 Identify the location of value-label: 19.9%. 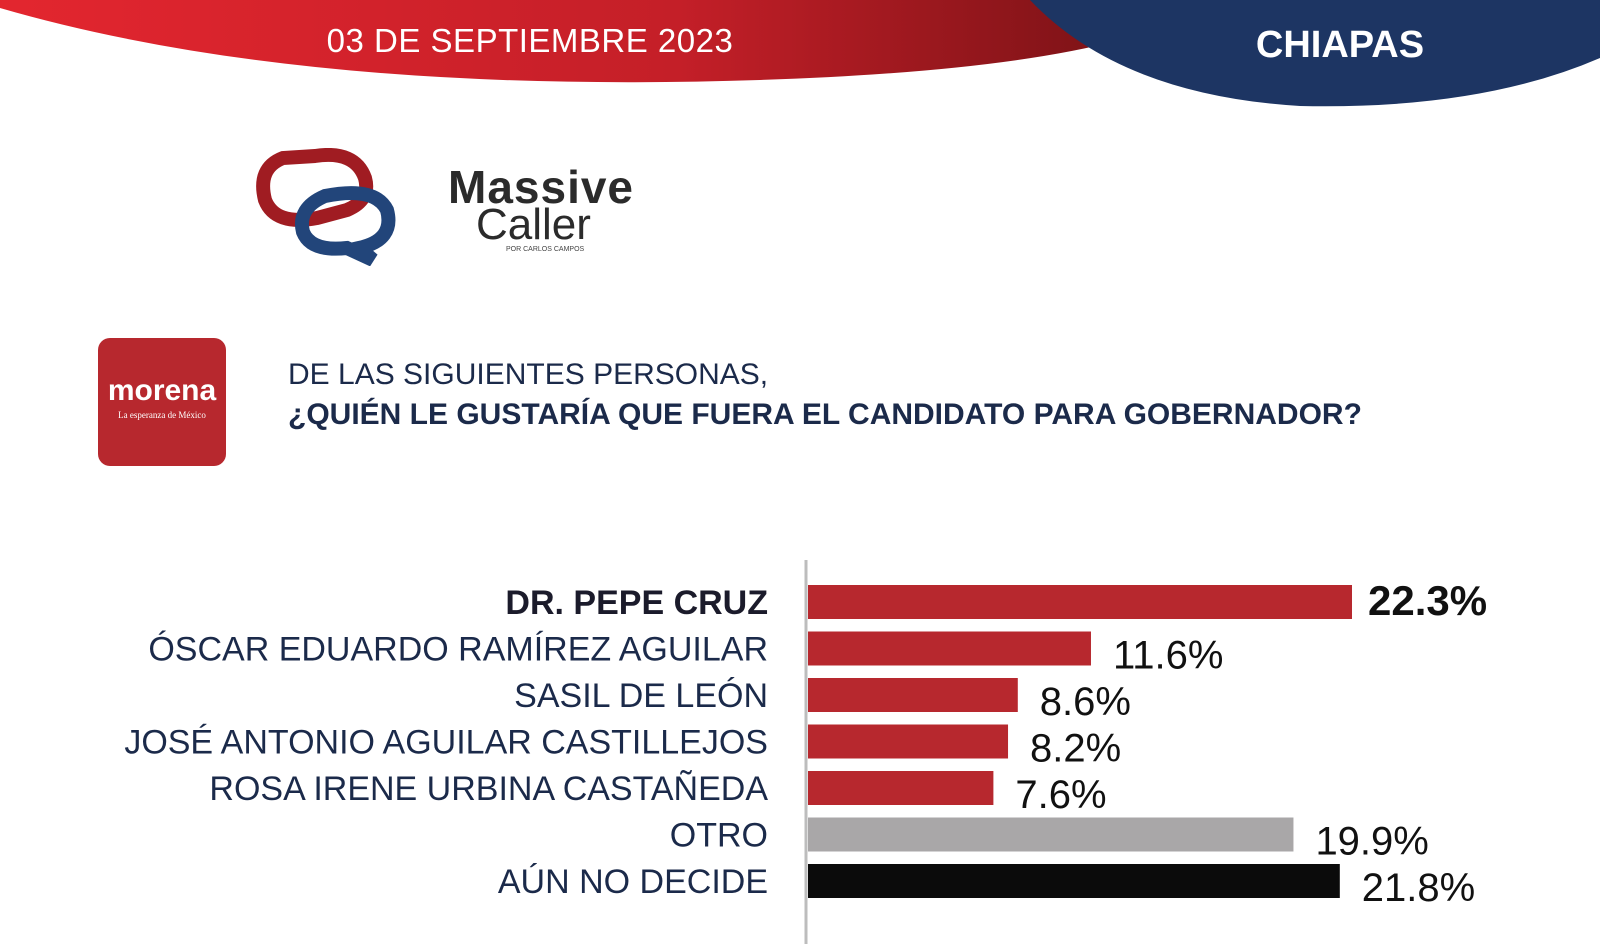
(1371, 842).